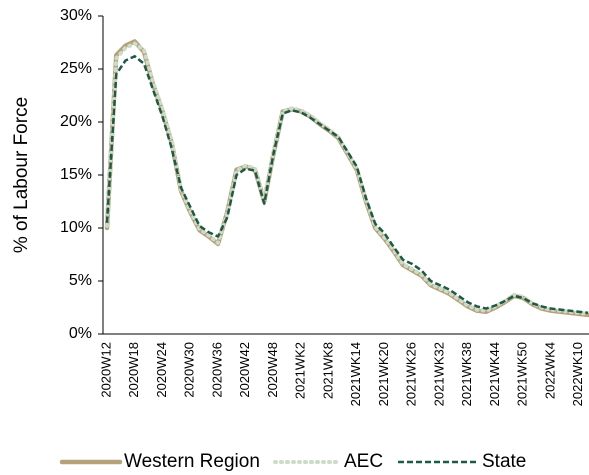 The height and width of the screenshot is (475, 589). What do you see at coordinates (577, 374) in the screenshot?
I see `x-tick-label: 2022WK10` at bounding box center [577, 374].